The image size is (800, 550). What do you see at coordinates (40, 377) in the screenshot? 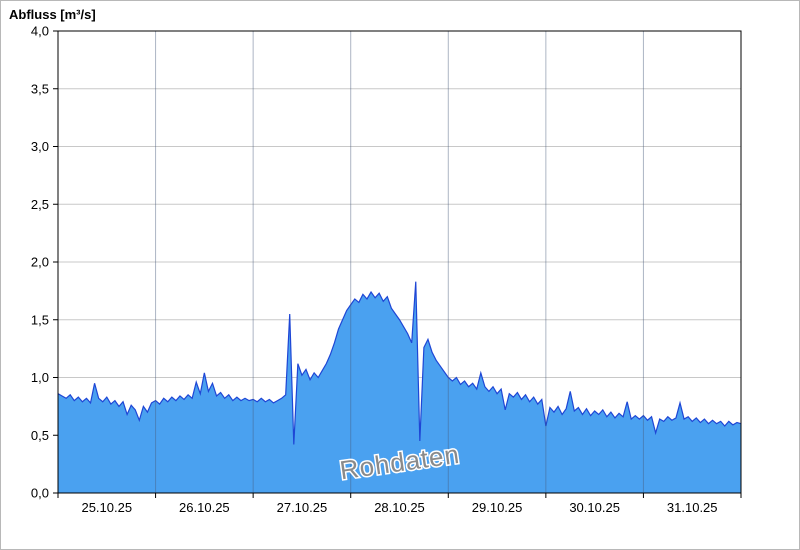
I see `y-tick-label: 1,0` at bounding box center [40, 377].